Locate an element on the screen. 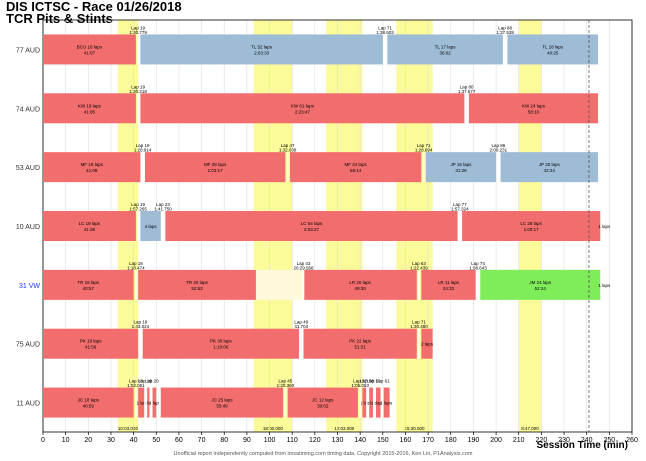  caution-label: 8:47.000 is located at coordinates (530, 428).